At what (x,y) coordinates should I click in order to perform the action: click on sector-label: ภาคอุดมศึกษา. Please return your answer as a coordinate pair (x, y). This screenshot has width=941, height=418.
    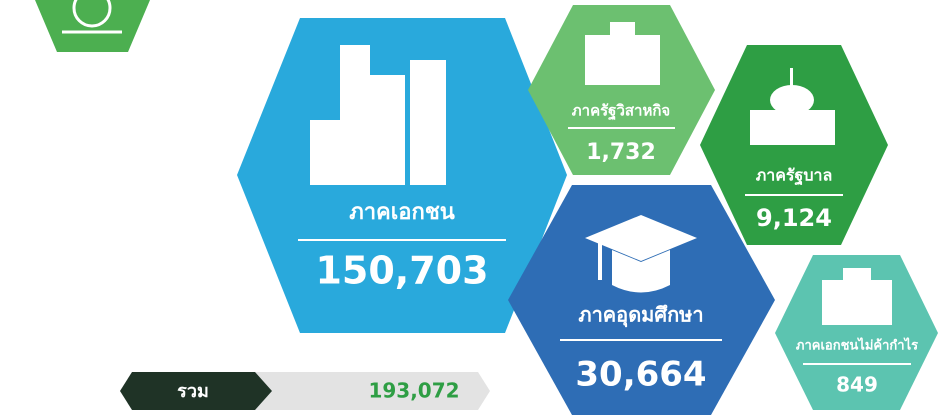
    Looking at the image, I should click on (640, 315).